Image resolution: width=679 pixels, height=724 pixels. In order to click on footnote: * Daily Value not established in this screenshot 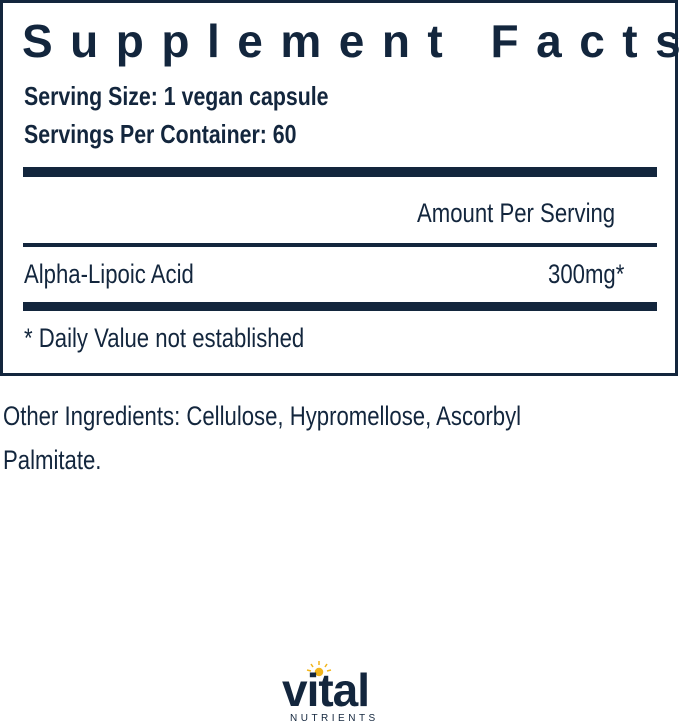, I will do `click(164, 338)`.